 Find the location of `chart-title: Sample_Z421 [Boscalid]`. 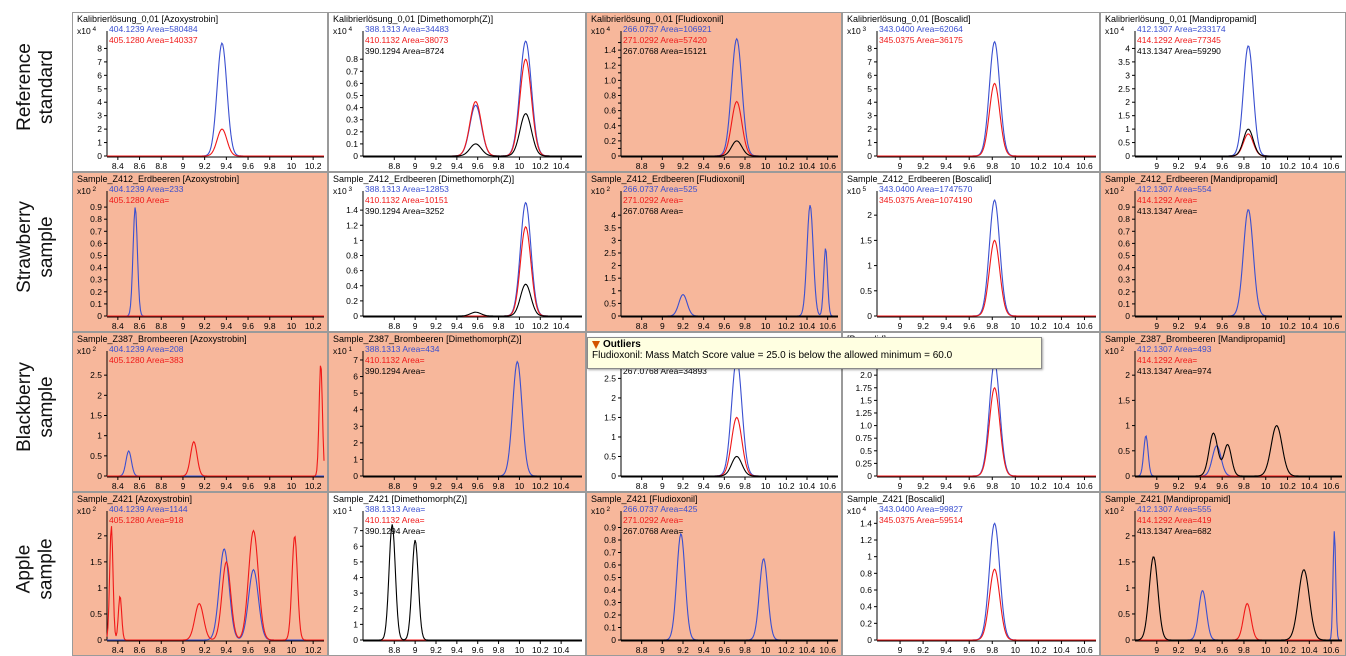

chart-title: Sample_Z421 [Boscalid] is located at coordinates (896, 499).